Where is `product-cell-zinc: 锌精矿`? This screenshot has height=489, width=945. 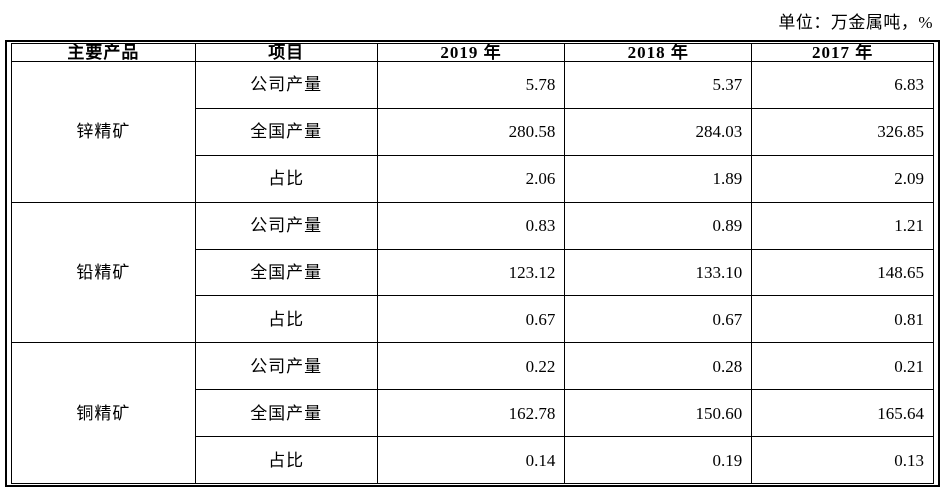 product-cell-zinc: 锌精矿 is located at coordinates (103, 132).